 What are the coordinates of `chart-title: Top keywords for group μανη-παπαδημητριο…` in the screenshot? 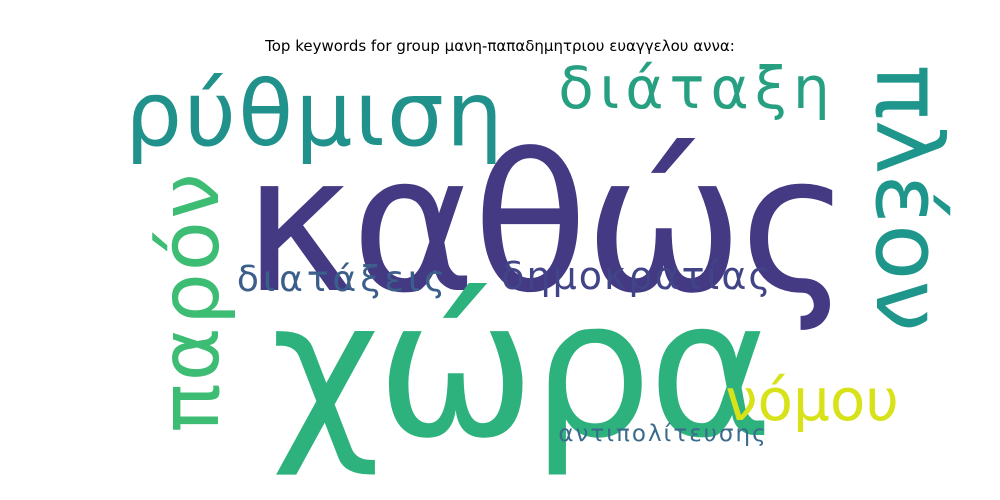 It's located at (500, 46).